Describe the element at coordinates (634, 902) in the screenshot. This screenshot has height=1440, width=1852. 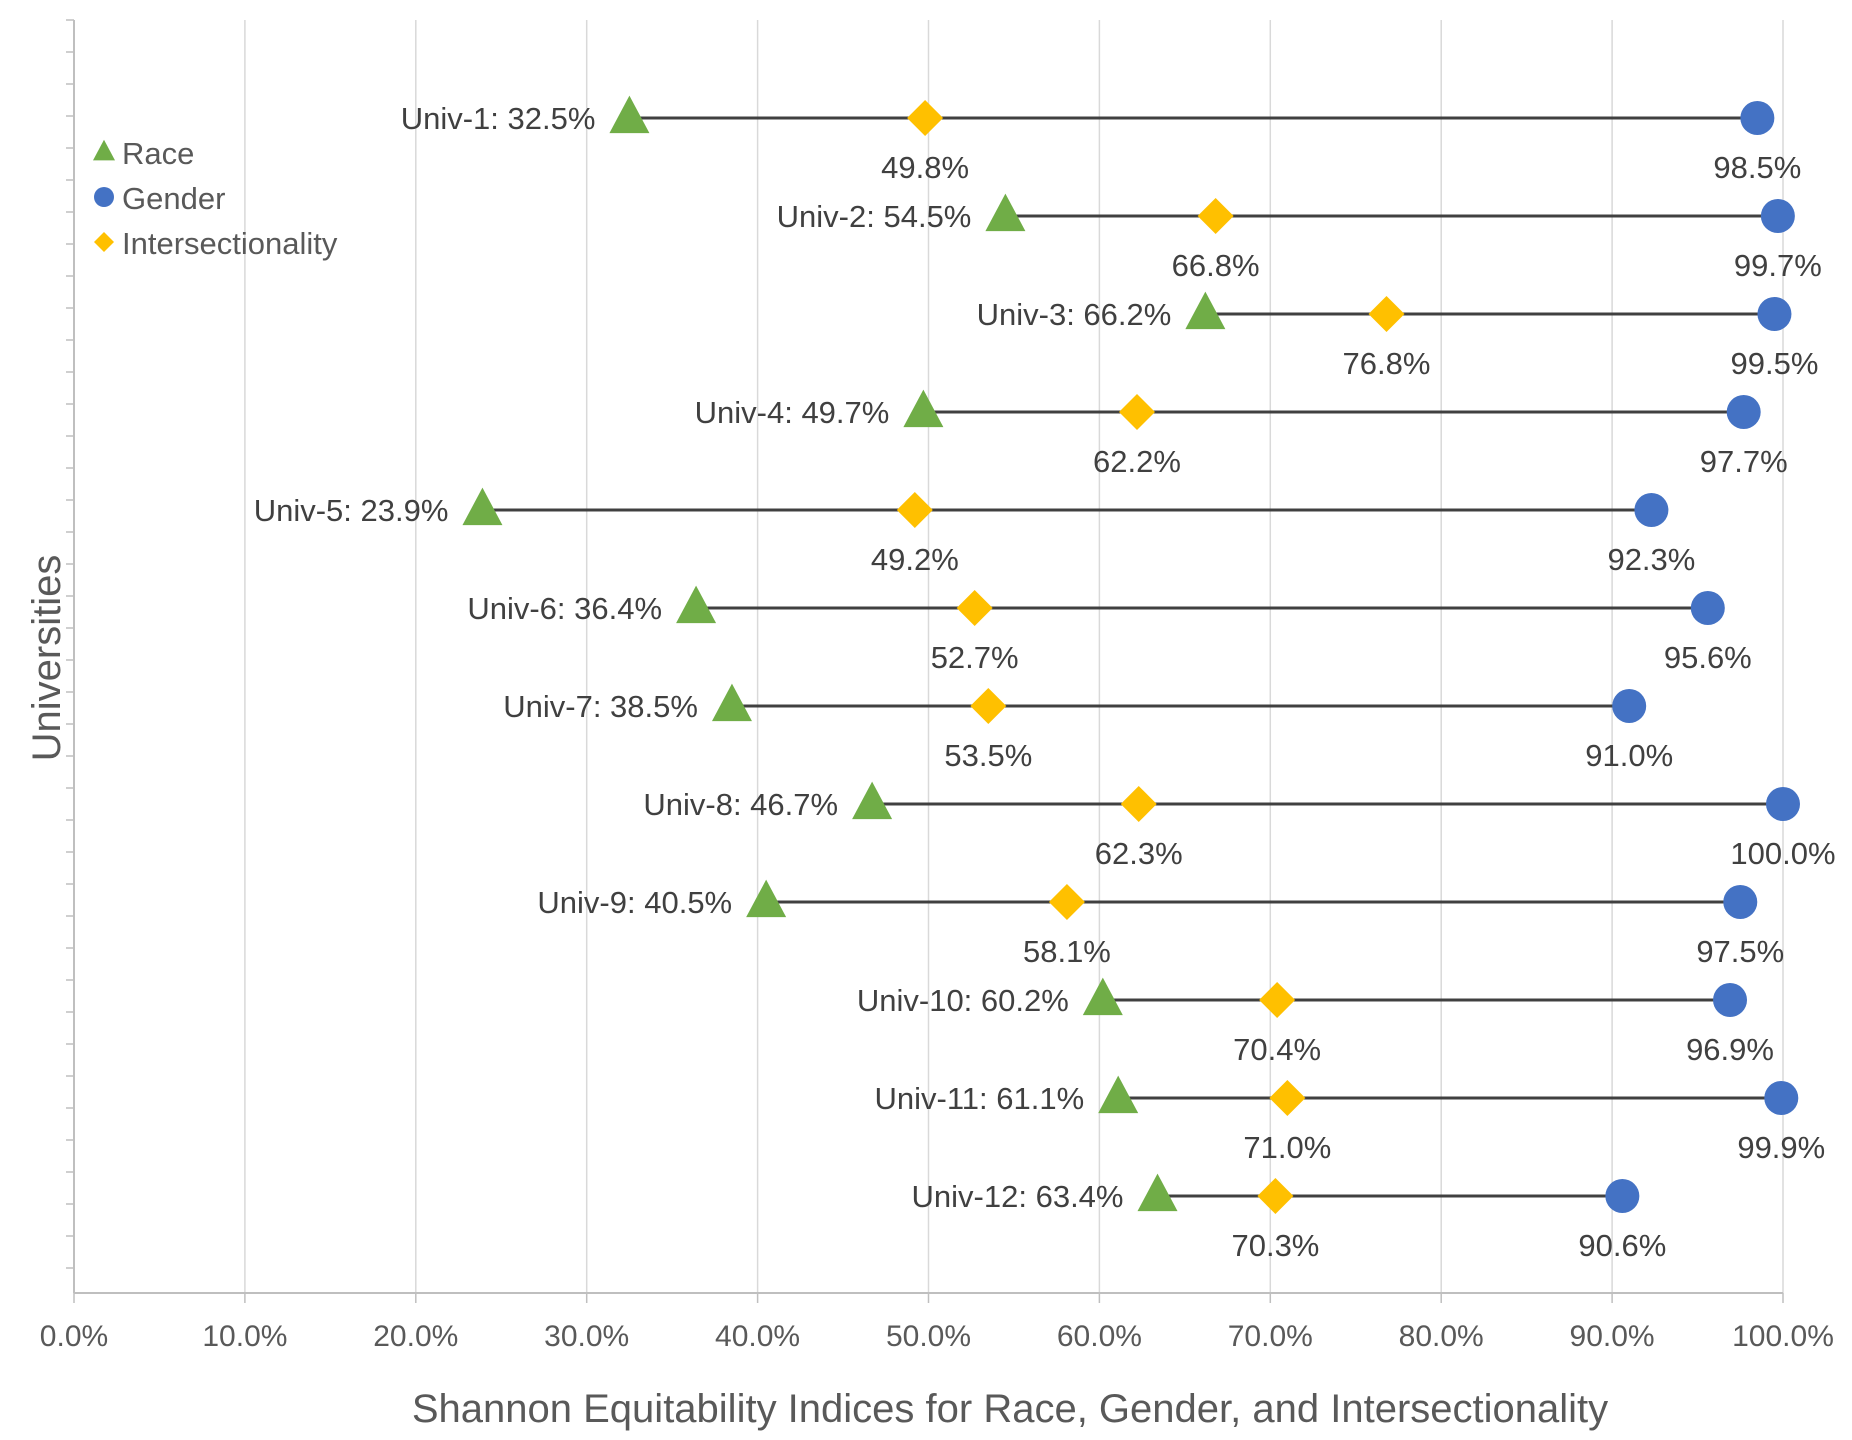
I see `race-value-label: Univ-9: 40.5%` at that location.